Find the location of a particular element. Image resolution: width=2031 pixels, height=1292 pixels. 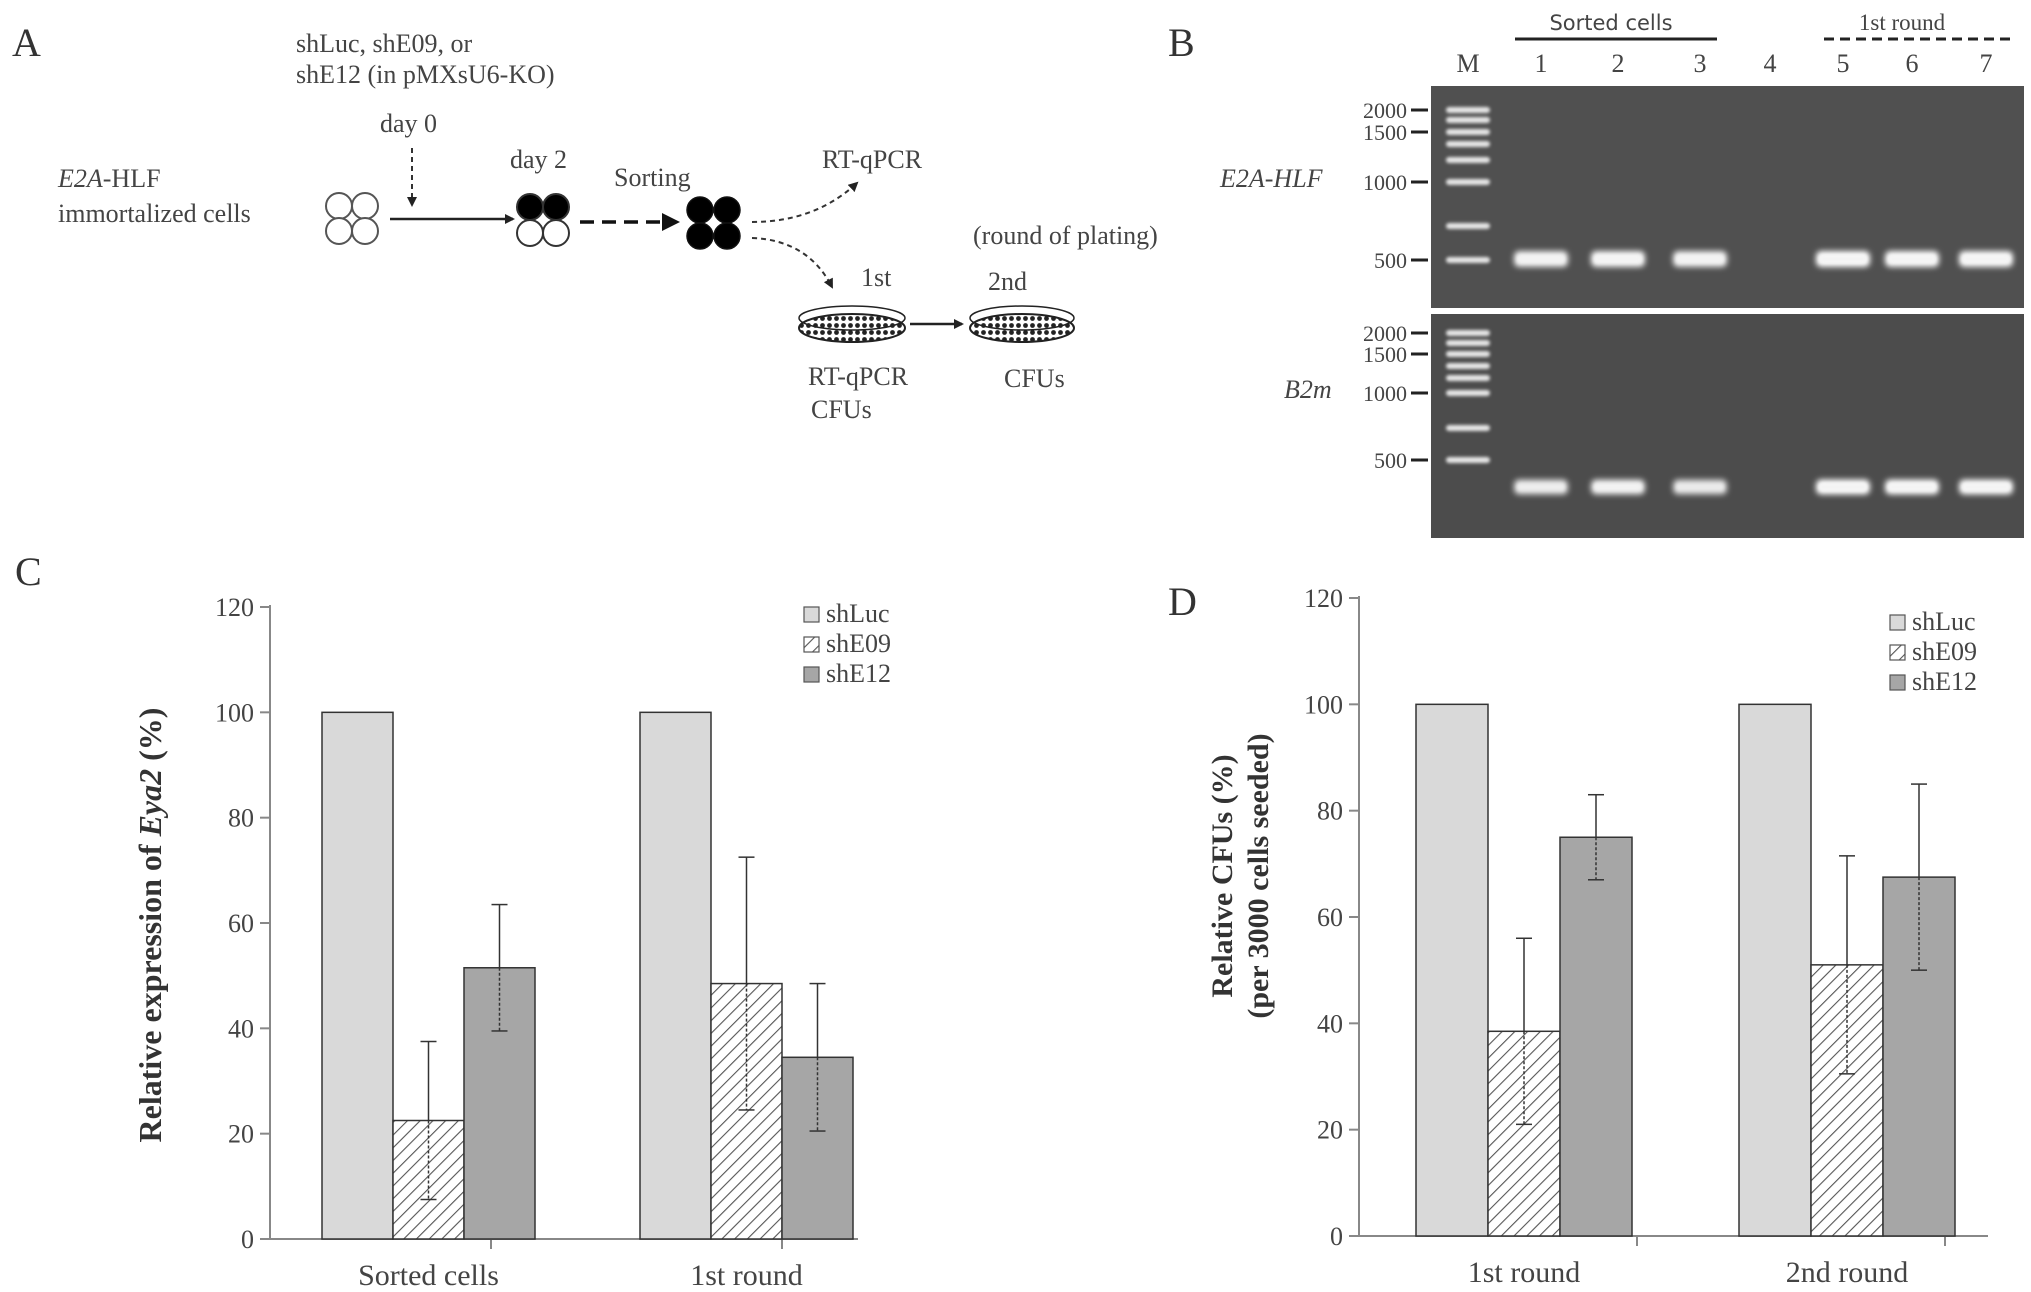

gel-top-size-label: 500 is located at coordinates (1390, 260).